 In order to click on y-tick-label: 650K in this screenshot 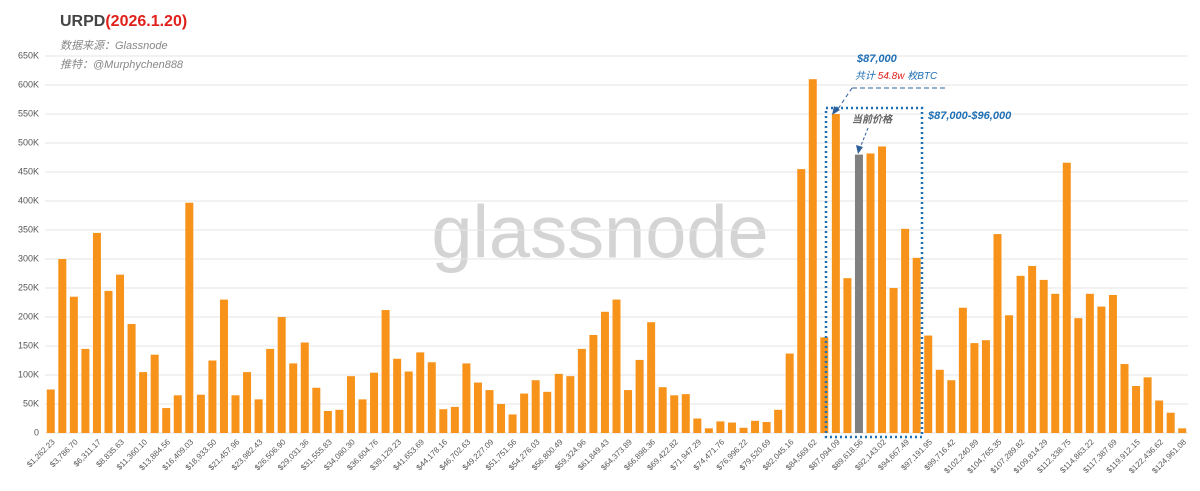, I will do `click(28, 55)`.